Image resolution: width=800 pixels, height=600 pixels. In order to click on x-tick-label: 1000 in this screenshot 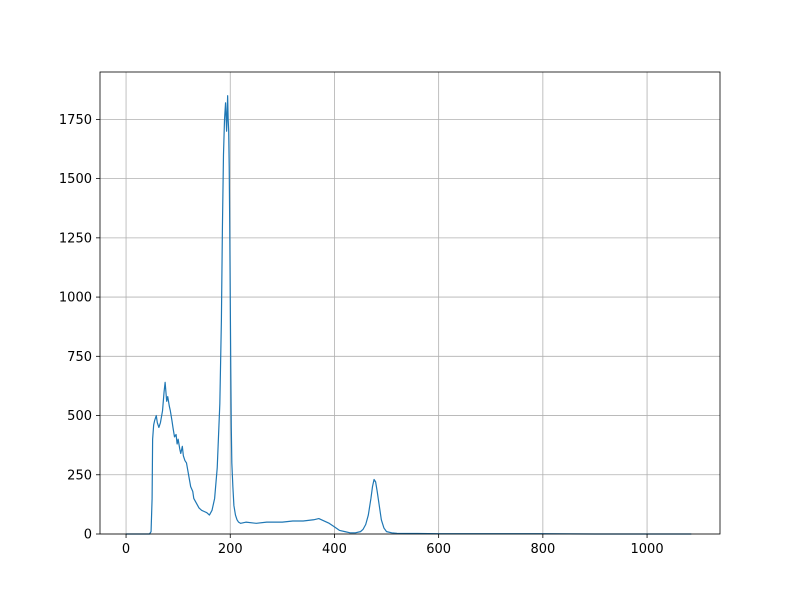, I will do `click(647, 549)`.